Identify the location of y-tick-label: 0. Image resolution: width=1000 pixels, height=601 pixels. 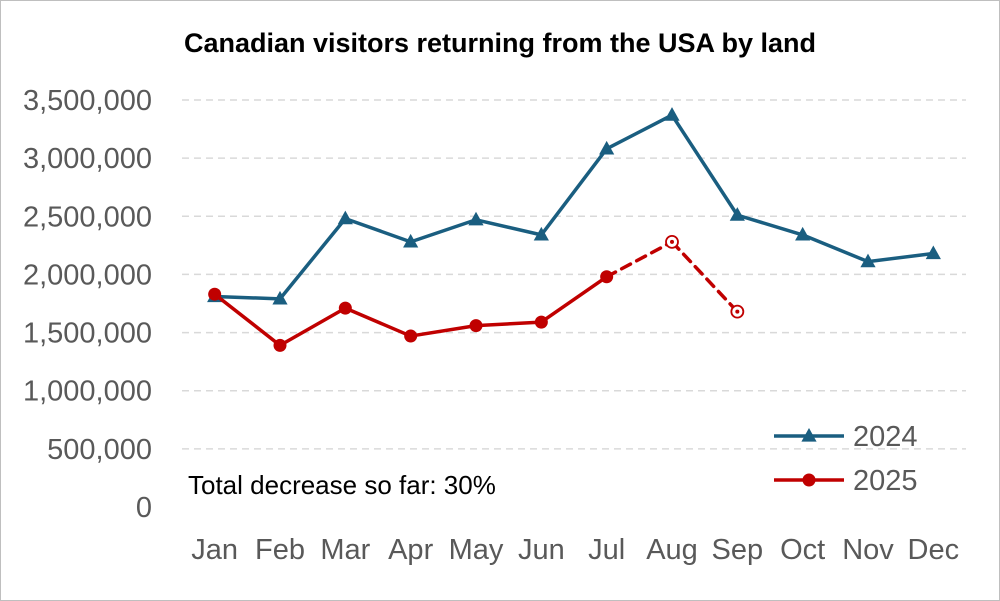
(144, 508).